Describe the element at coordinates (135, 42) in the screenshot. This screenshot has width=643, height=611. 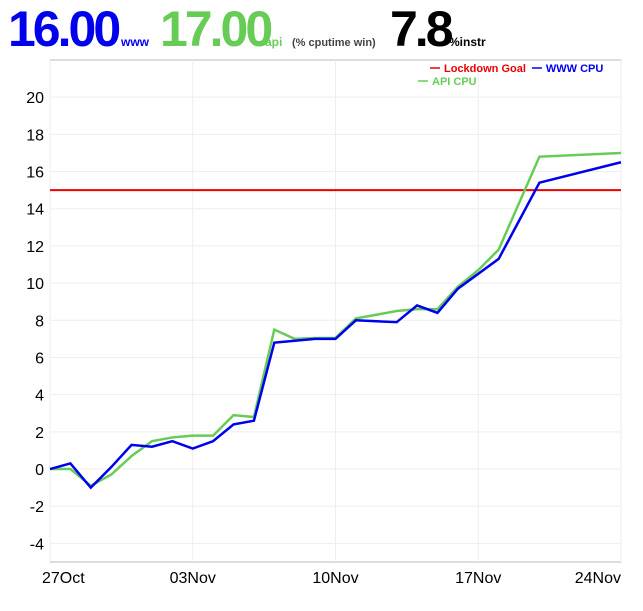
I see `www-label: www` at that location.